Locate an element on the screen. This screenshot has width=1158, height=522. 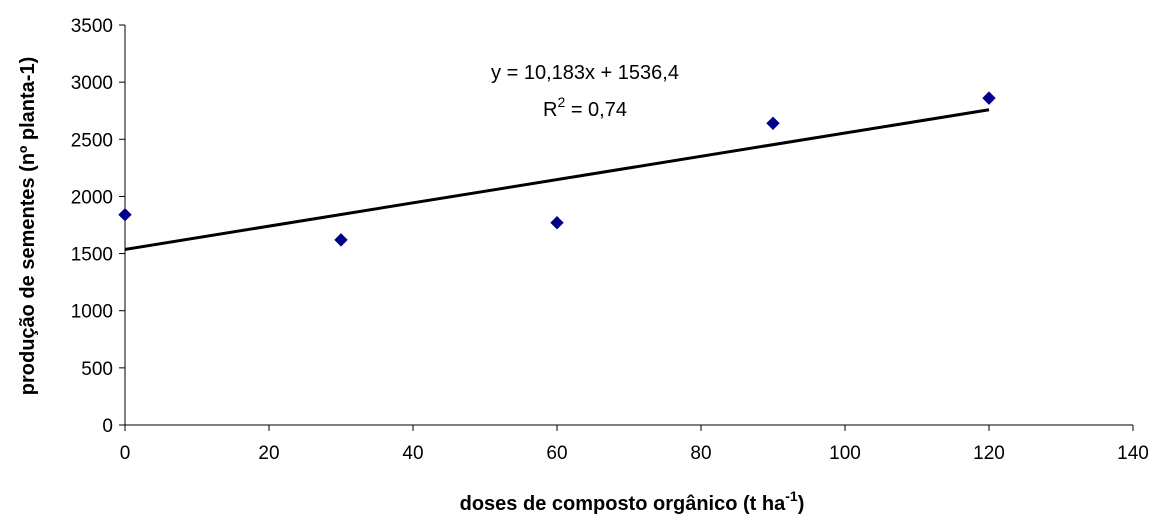
x-tick-label: 60 is located at coordinates (556, 453).